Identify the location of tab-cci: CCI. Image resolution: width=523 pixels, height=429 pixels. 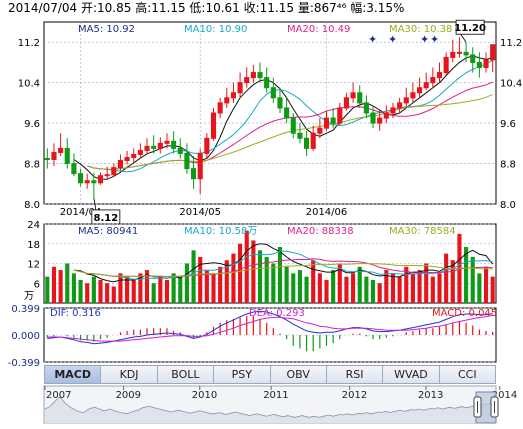
(467, 374).